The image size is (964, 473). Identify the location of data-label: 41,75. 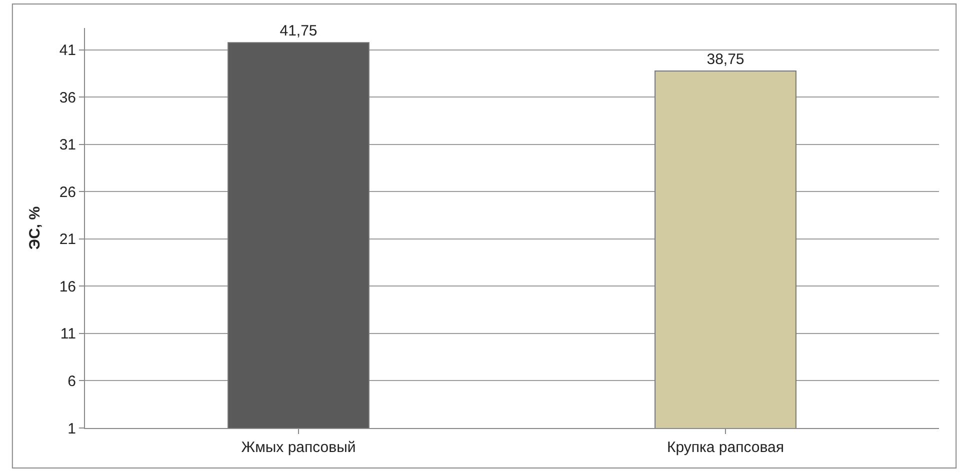
(299, 31).